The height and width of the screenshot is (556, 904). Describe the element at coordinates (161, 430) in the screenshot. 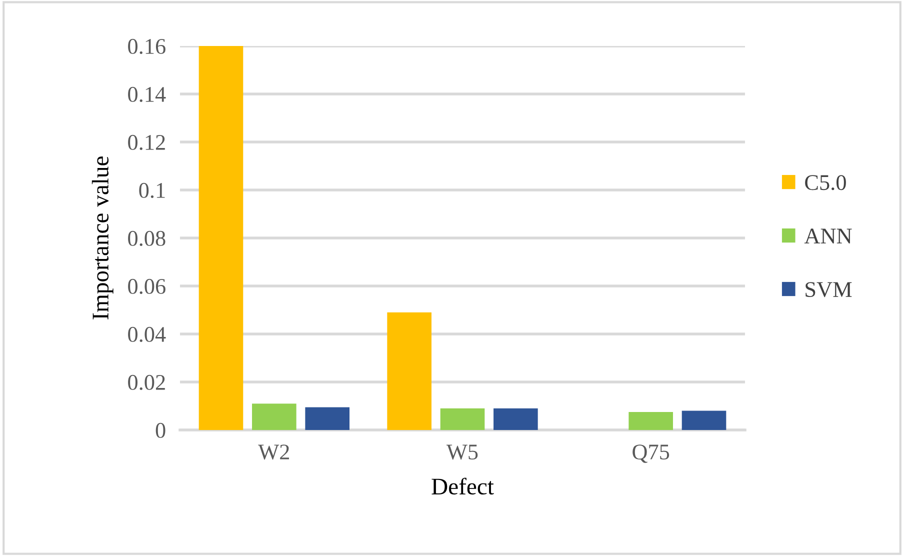

I see `y-tick-label: 0` at that location.